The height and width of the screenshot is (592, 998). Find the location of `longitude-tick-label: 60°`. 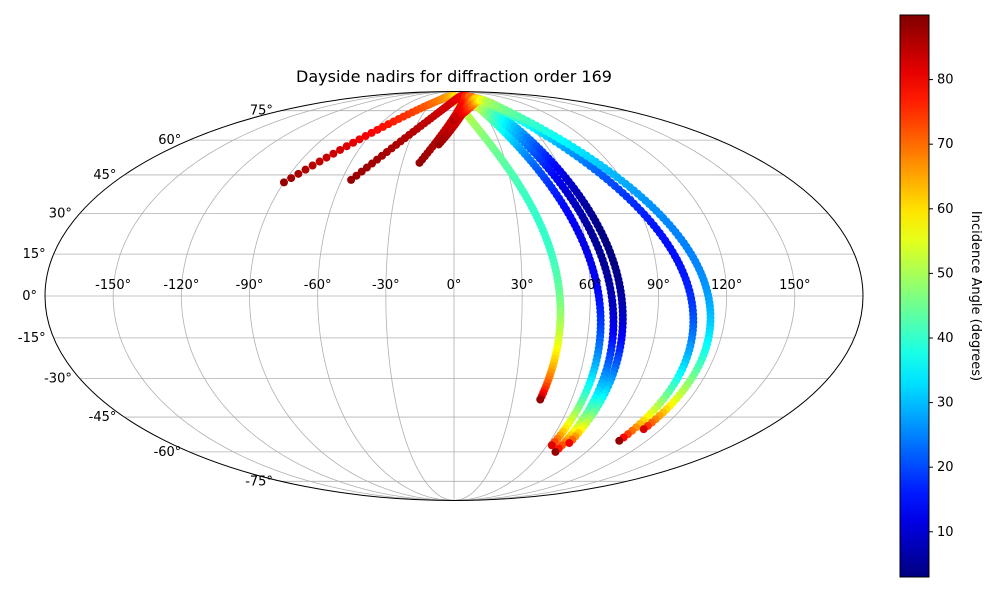

longitude-tick-label: 60° is located at coordinates (590, 285).